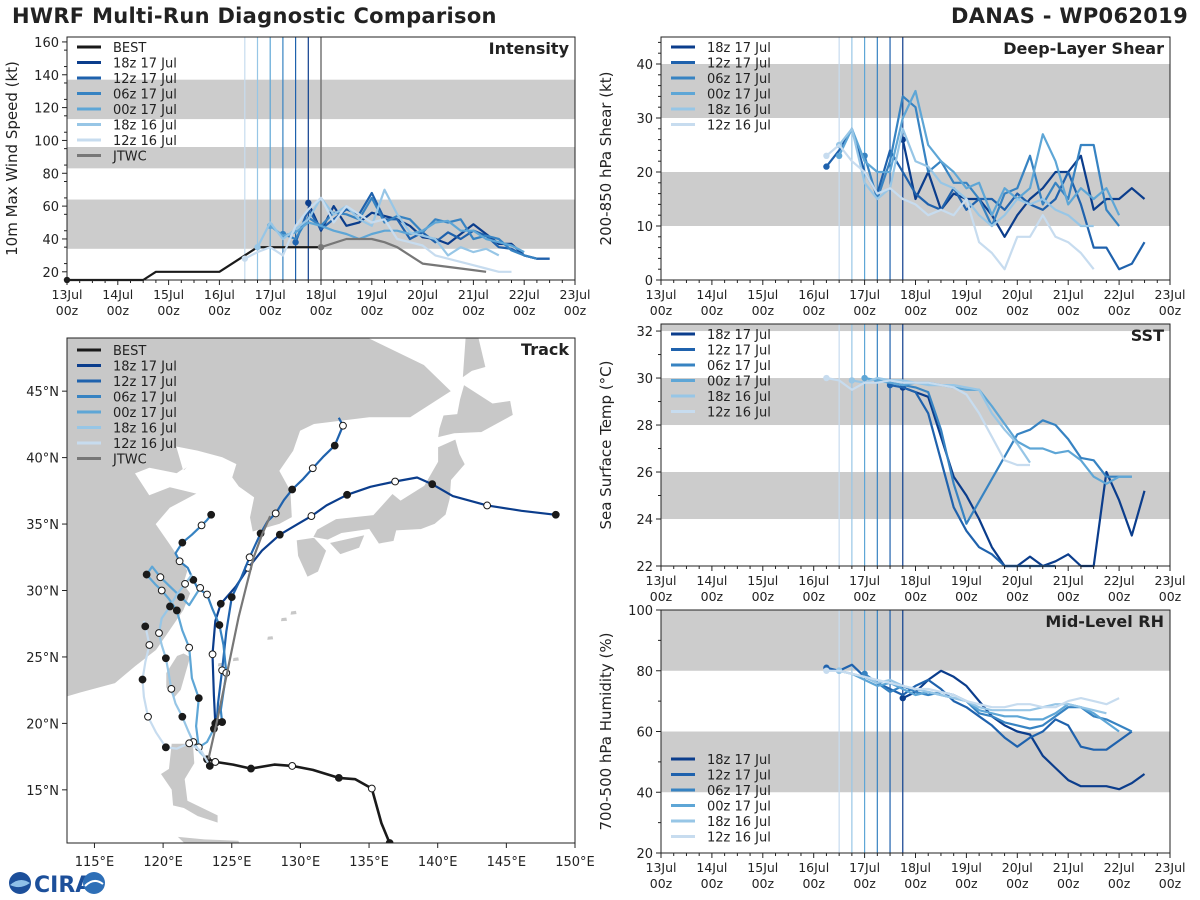 The height and width of the screenshot is (900, 1200). What do you see at coordinates (311, 557) in the screenshot?
I see `landmass-kyushu` at bounding box center [311, 557].